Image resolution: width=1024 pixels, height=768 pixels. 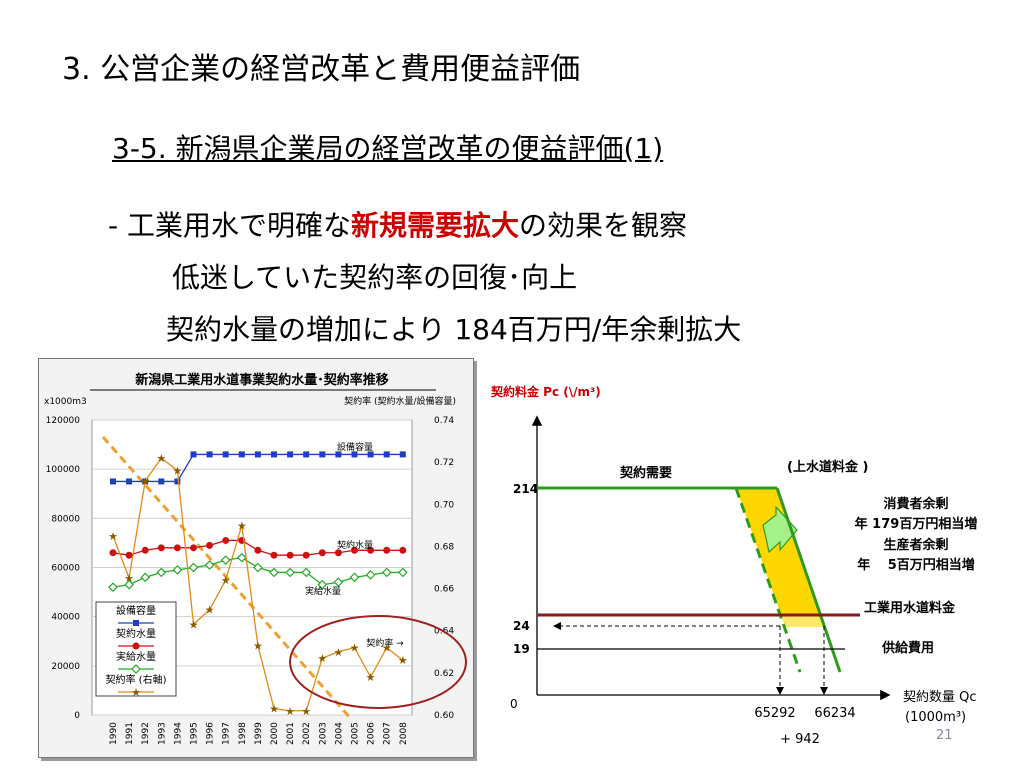 I want to click on annotation-rate-arrow: 契約率 →, so click(x=385, y=643).